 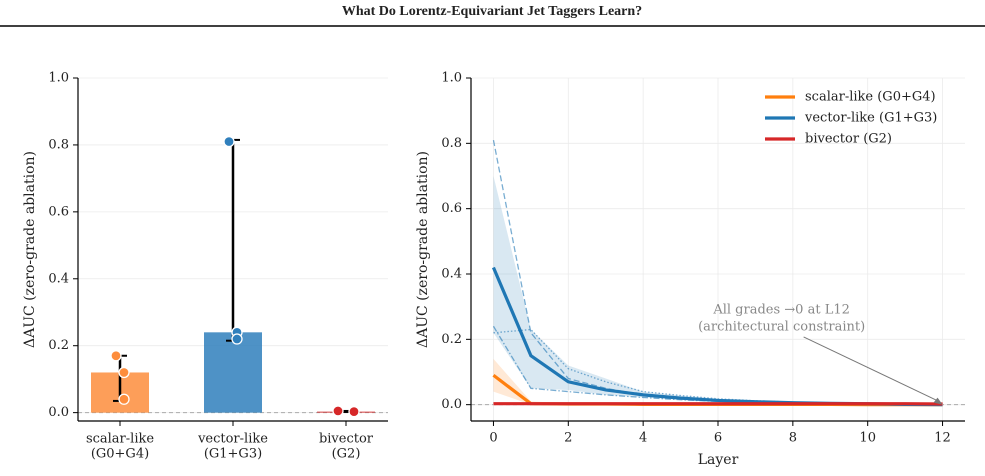 I want to click on x-tick-label: scalar-like, so click(x=120, y=439).